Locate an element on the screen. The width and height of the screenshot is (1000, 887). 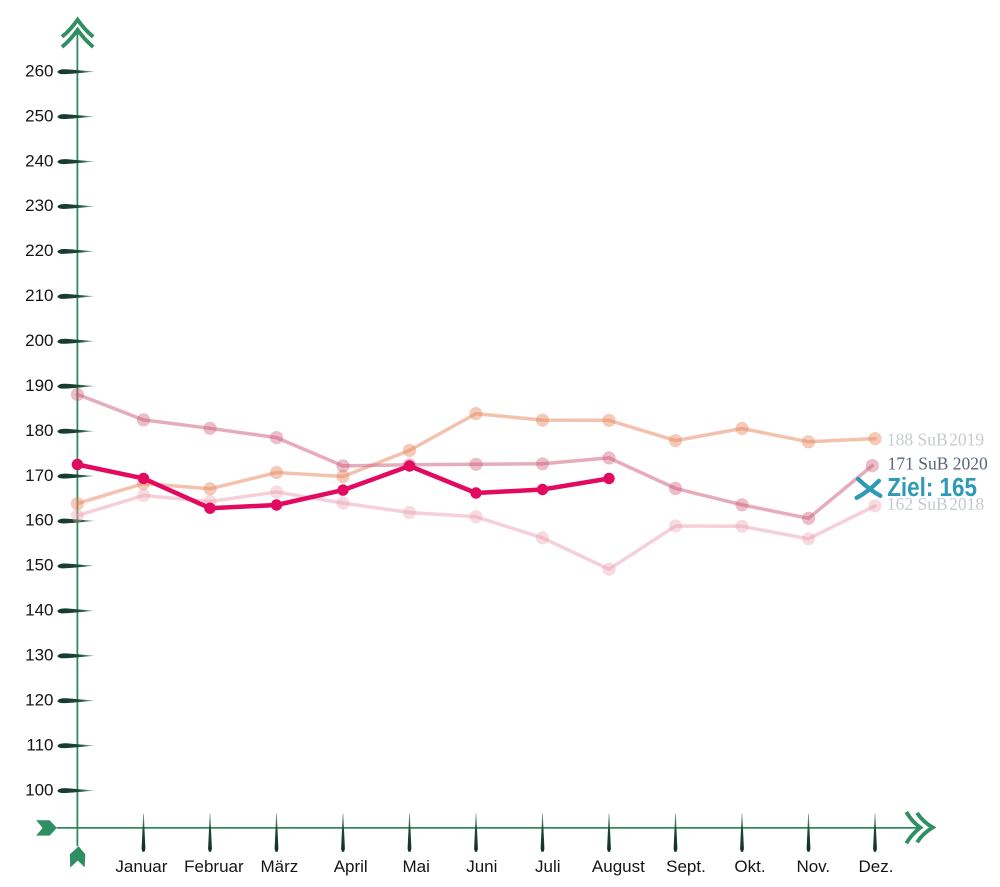
svg-text: 210 is located at coordinates (39, 295).